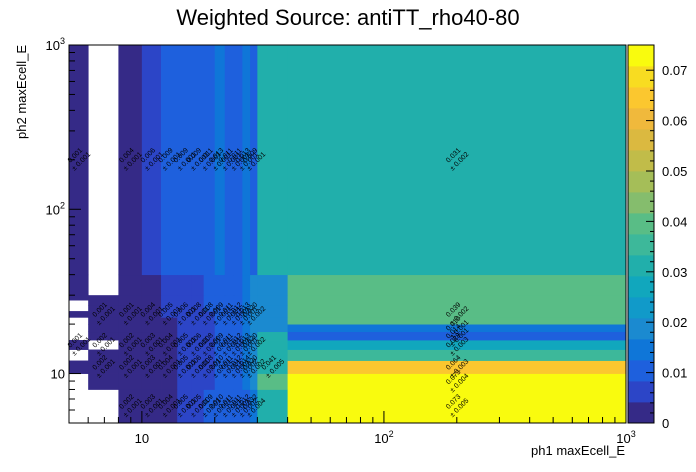  What do you see at coordinates (62, 41) in the screenshot?
I see `tick-exponent: 3` at bounding box center [62, 41].